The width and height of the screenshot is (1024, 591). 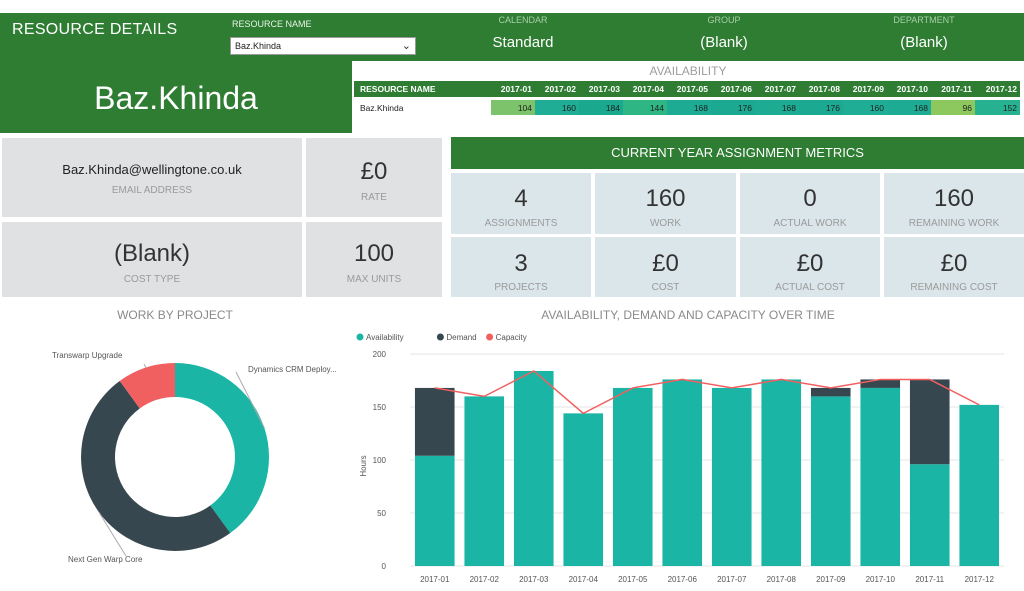 I want to click on availability-col-month: 2017-03, so click(x=601, y=90).